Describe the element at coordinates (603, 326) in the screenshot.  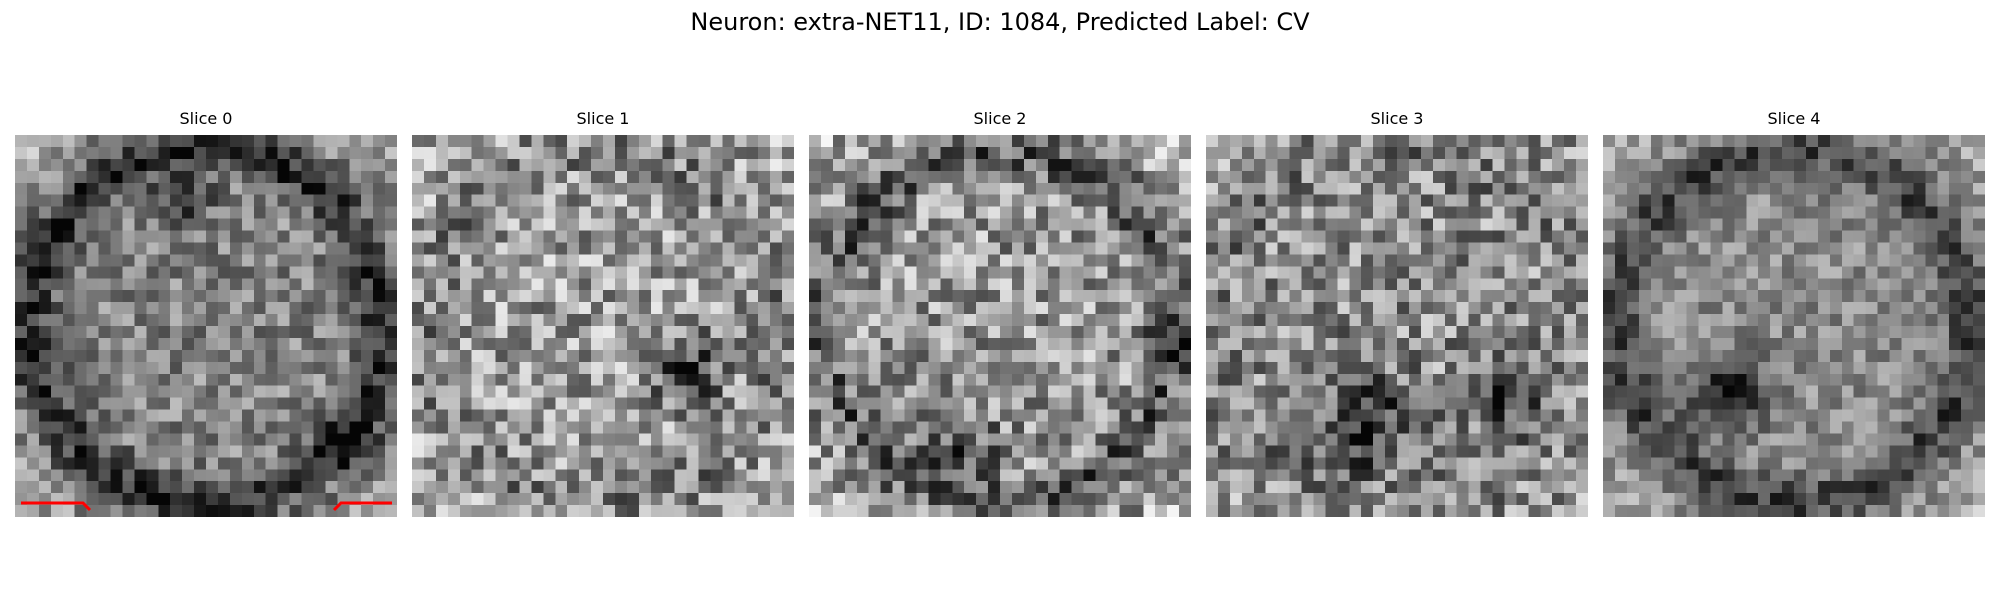
I see `slice-1-image` at that location.